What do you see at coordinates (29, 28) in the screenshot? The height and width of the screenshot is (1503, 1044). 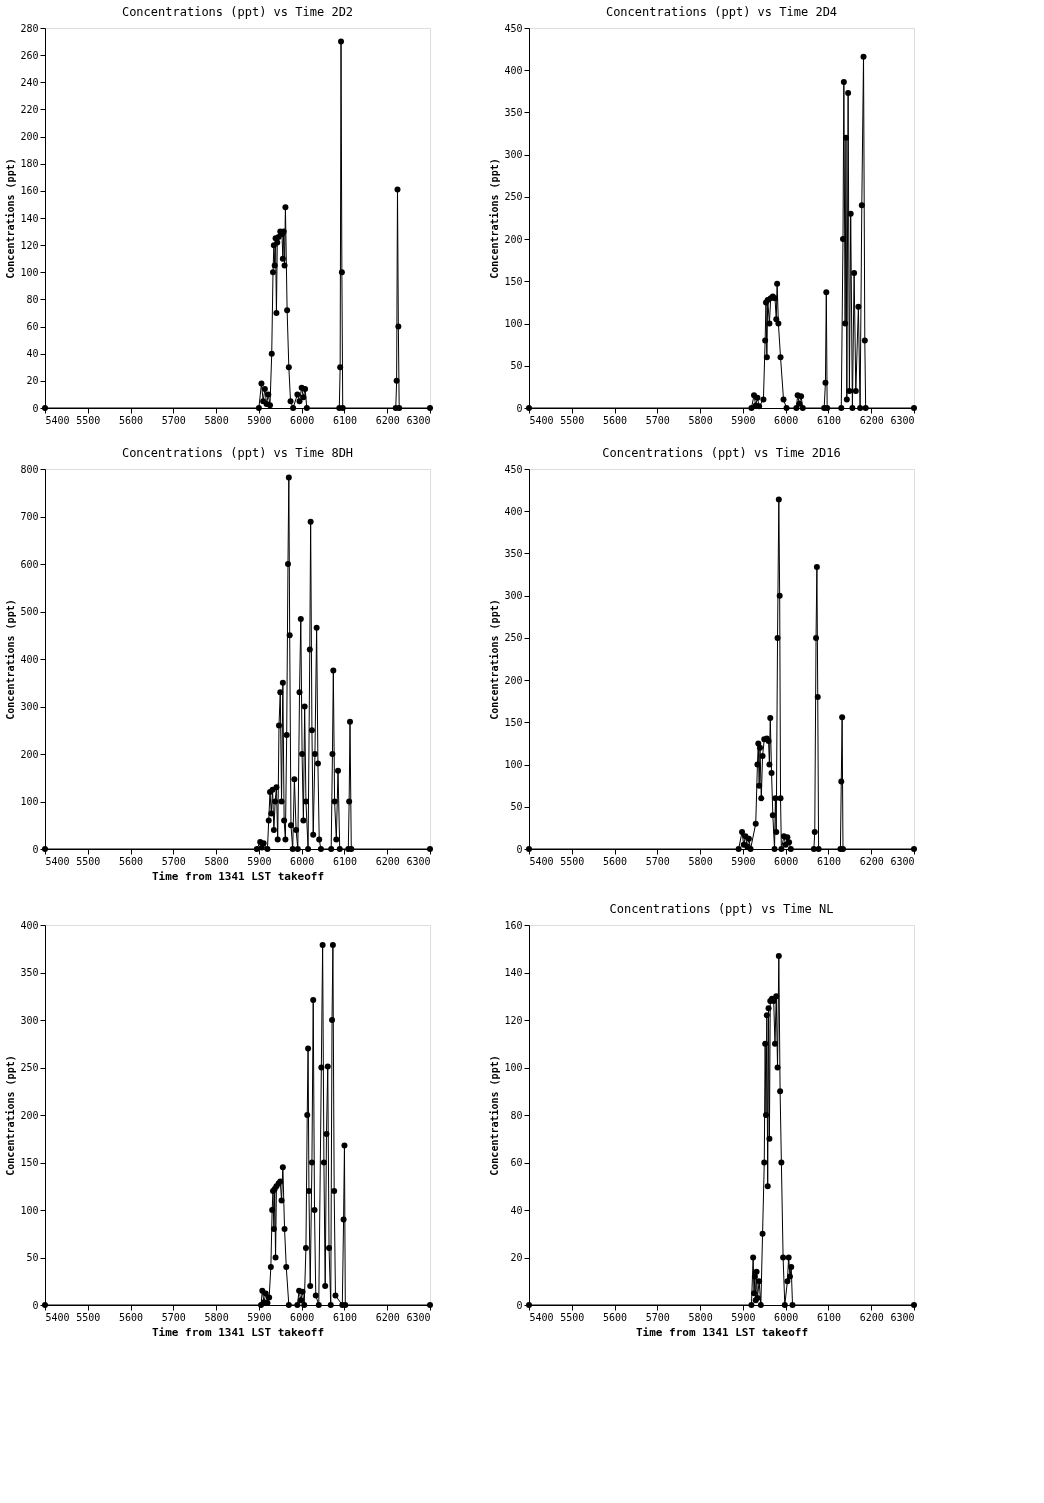 I see `y-tick-label: 280` at bounding box center [29, 28].